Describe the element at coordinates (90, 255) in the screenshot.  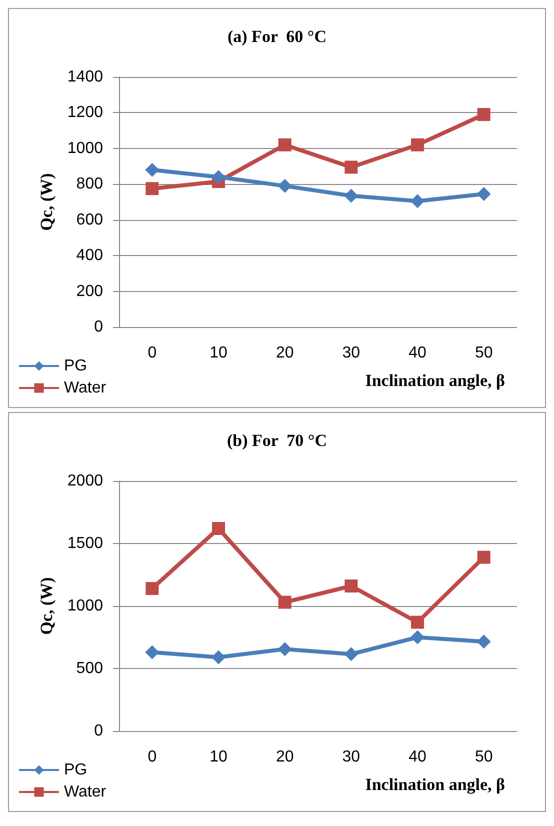
I see `y-tick-label: 400` at that location.